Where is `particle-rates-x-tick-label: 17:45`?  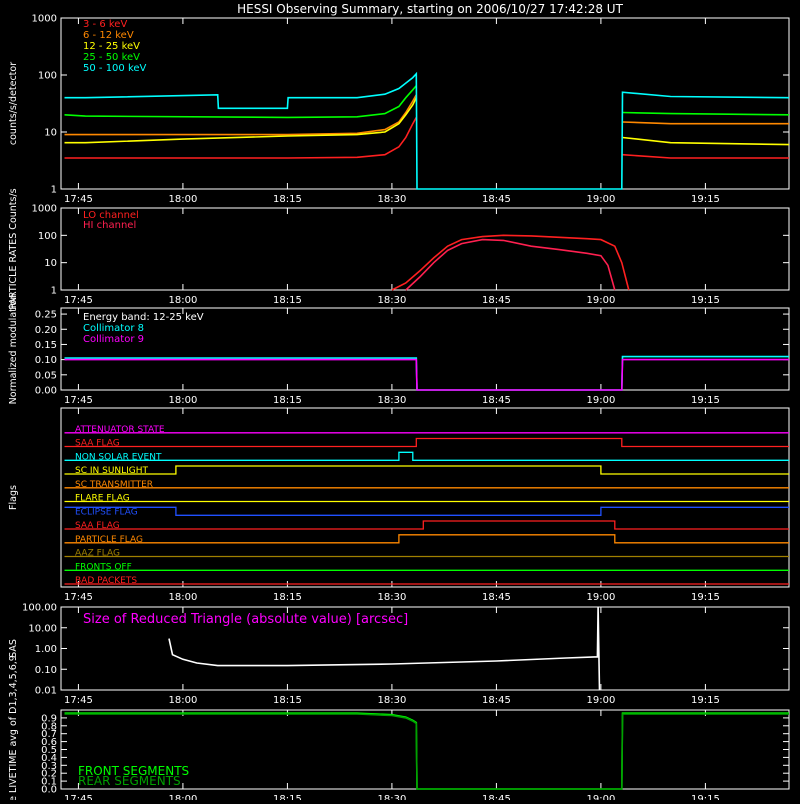 particle-rates-x-tick-label: 17:45 is located at coordinates (78, 300).